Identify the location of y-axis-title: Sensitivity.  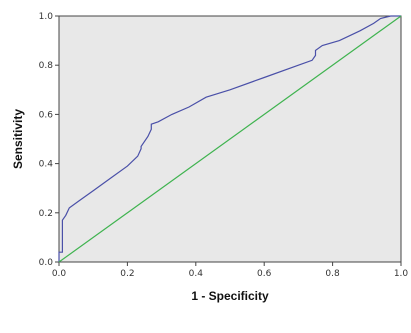
(18, 139).